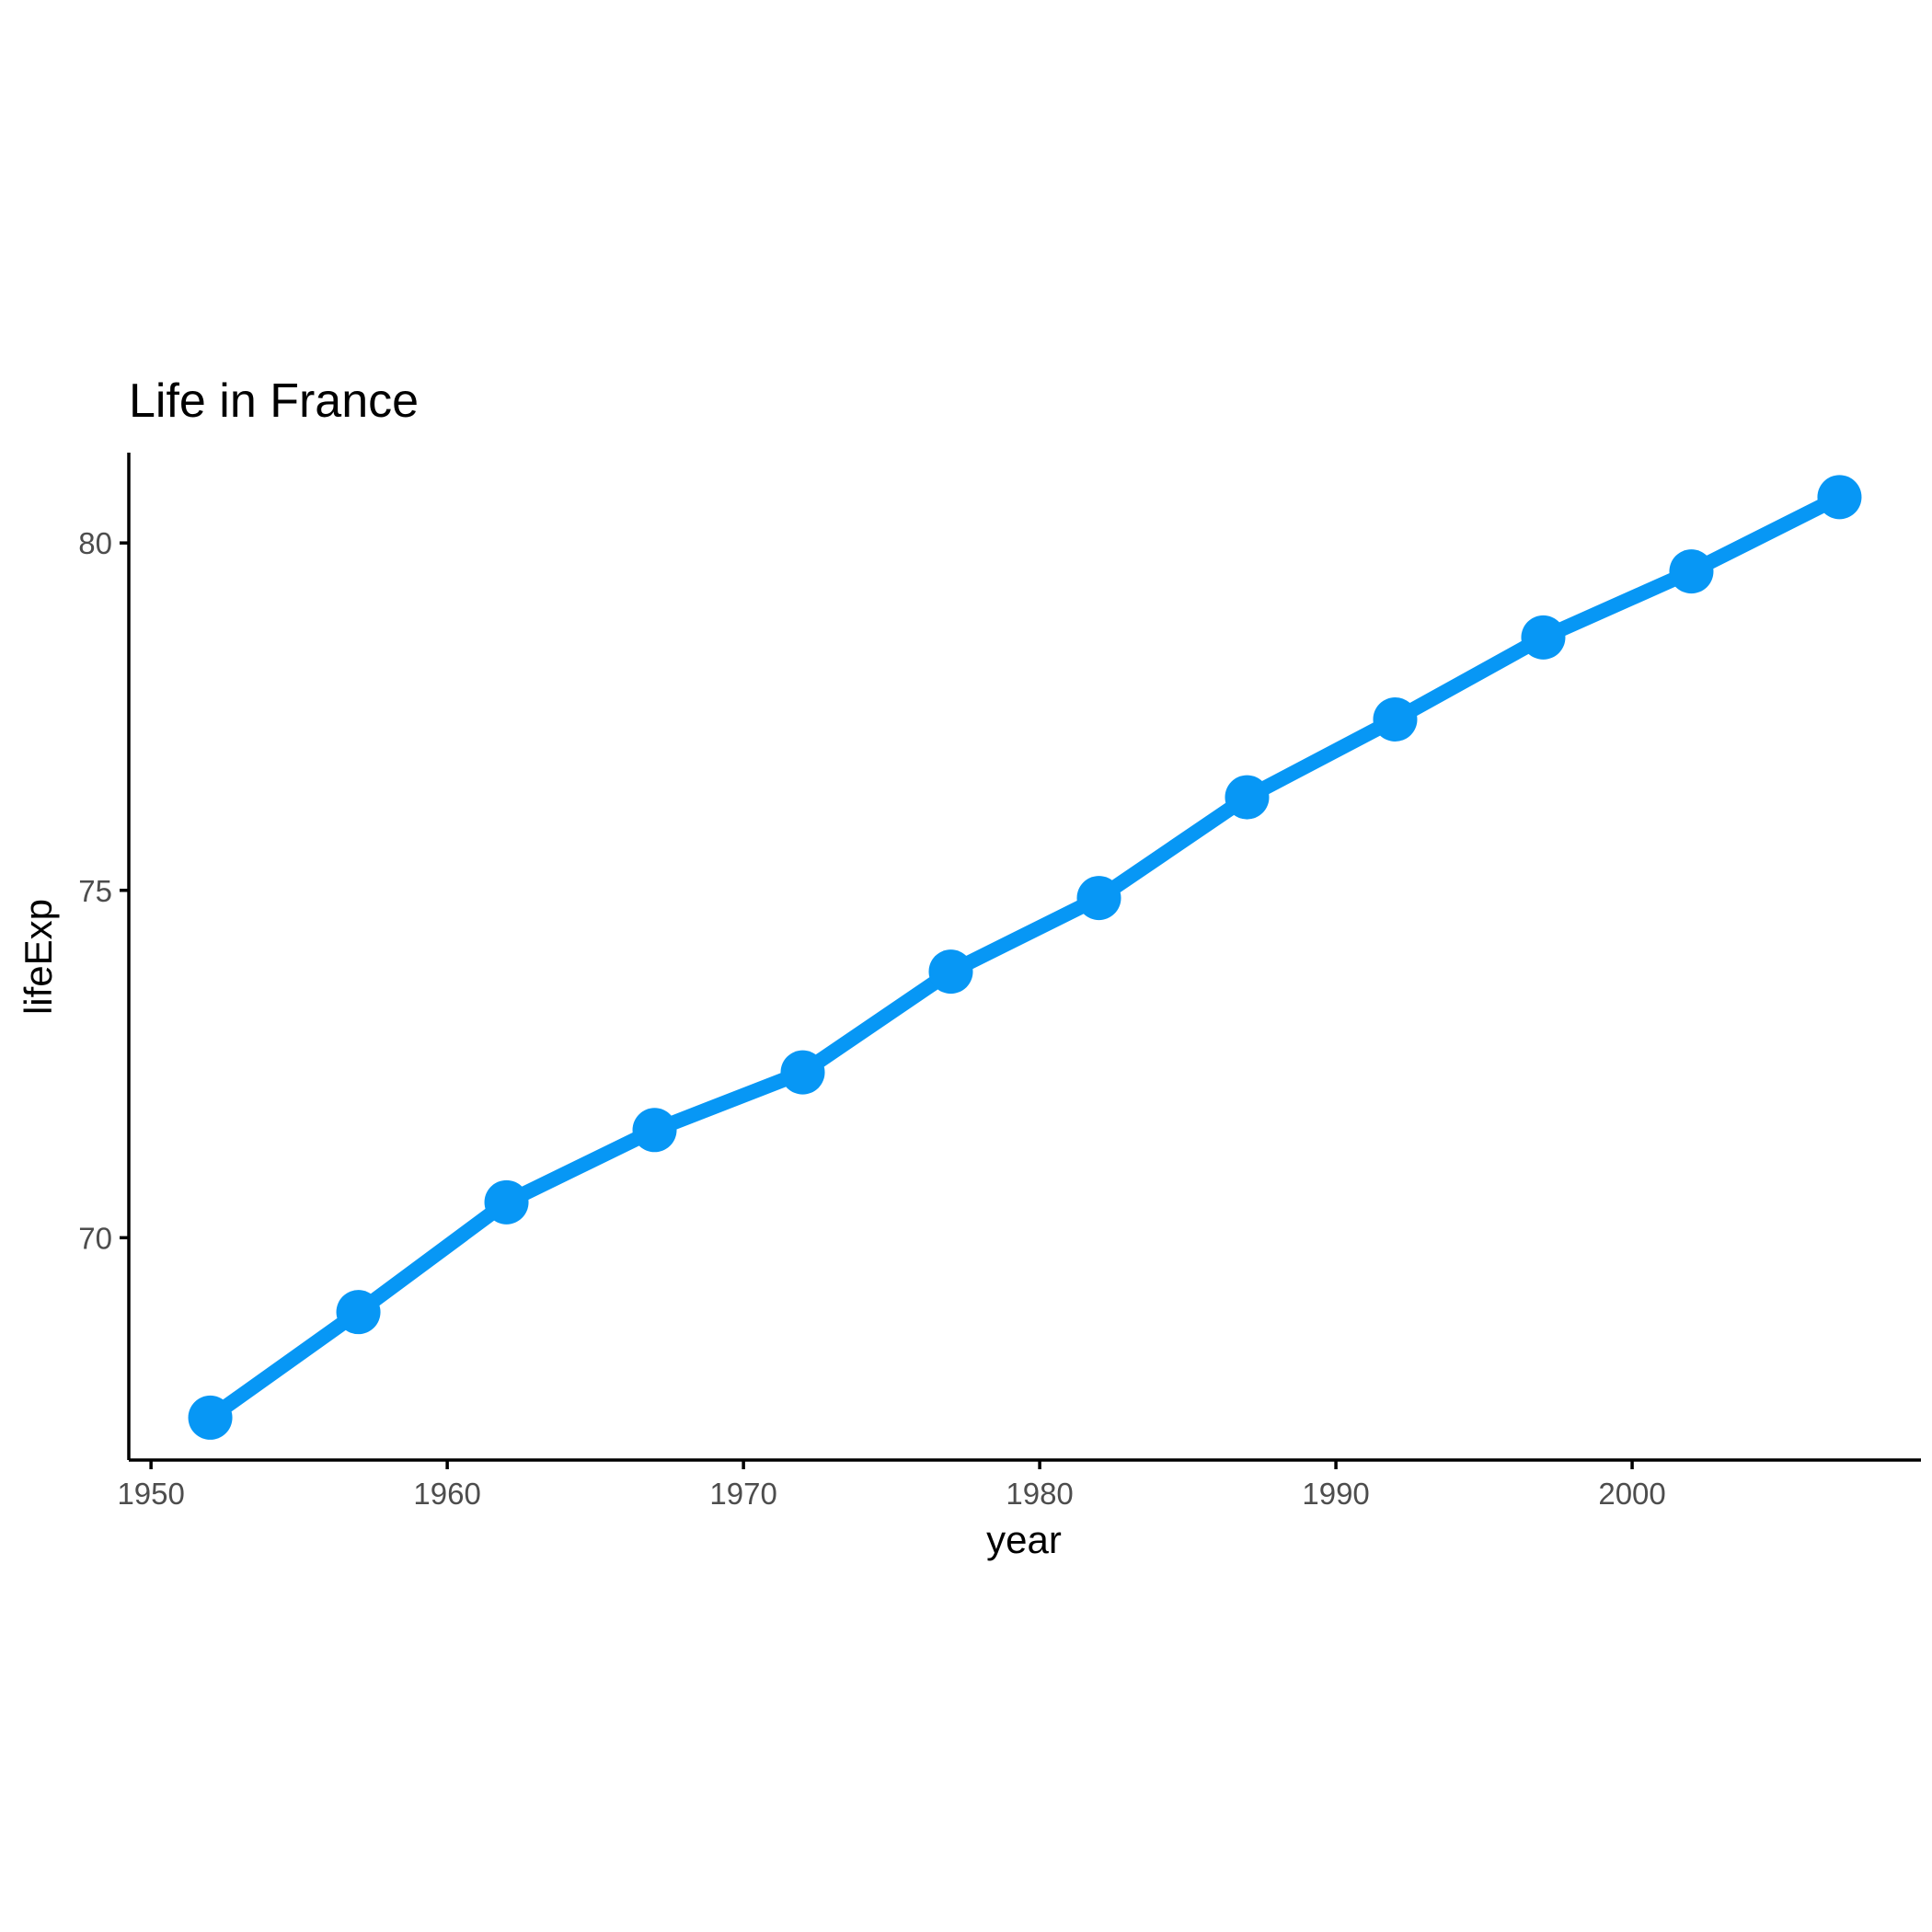 This screenshot has width=1932, height=1932. I want to click on y-axis-ticks: 70 75 80, so click(103, 890).